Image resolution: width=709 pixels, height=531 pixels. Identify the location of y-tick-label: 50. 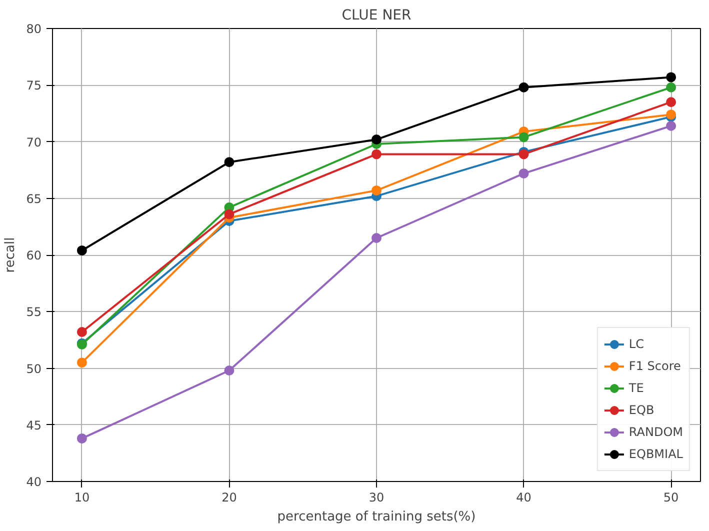
(34, 369).